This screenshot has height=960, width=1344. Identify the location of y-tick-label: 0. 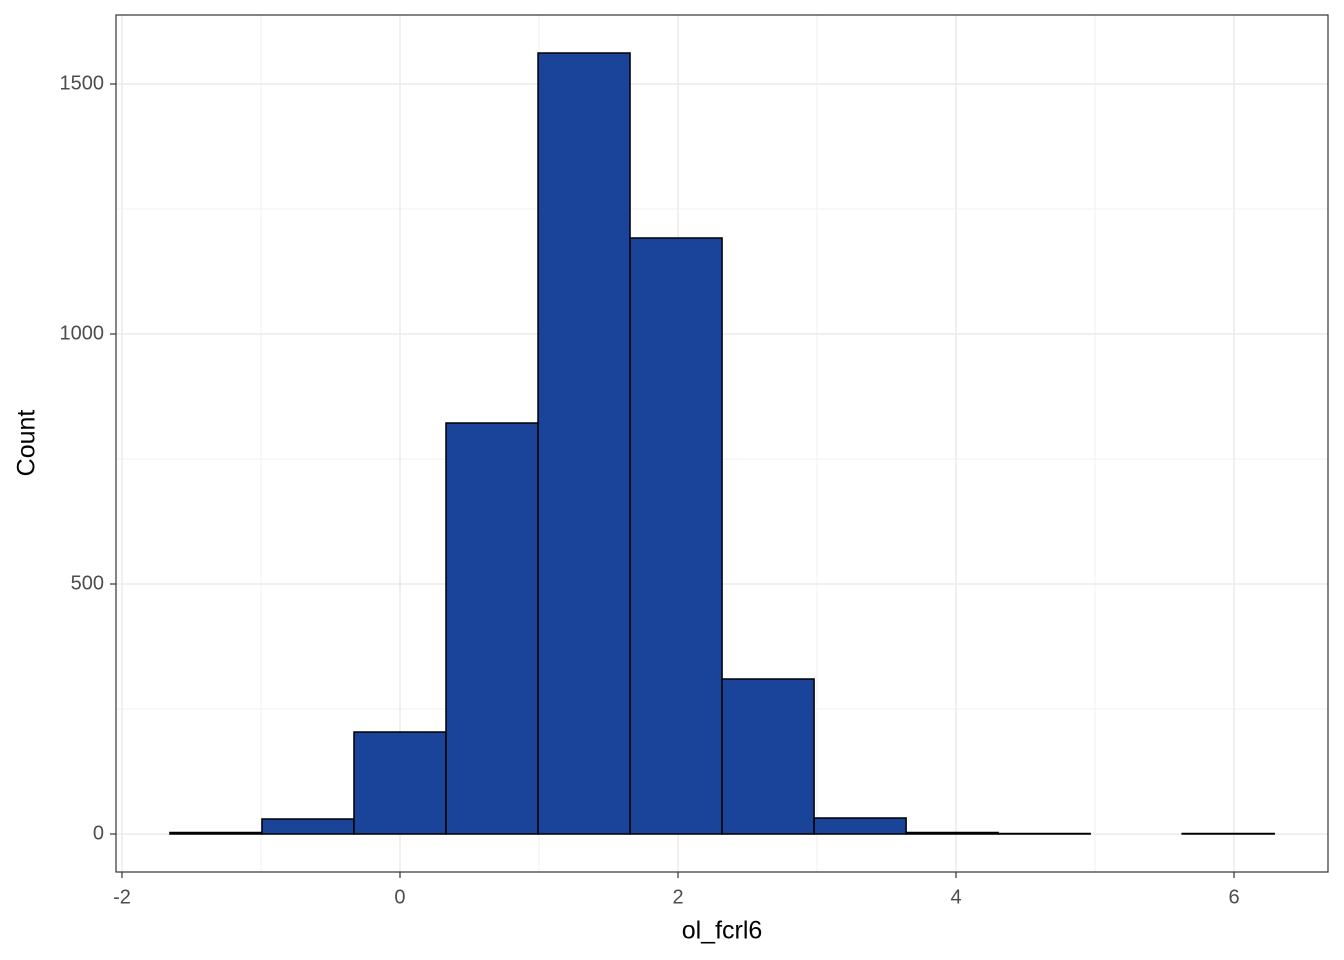
(98, 833).